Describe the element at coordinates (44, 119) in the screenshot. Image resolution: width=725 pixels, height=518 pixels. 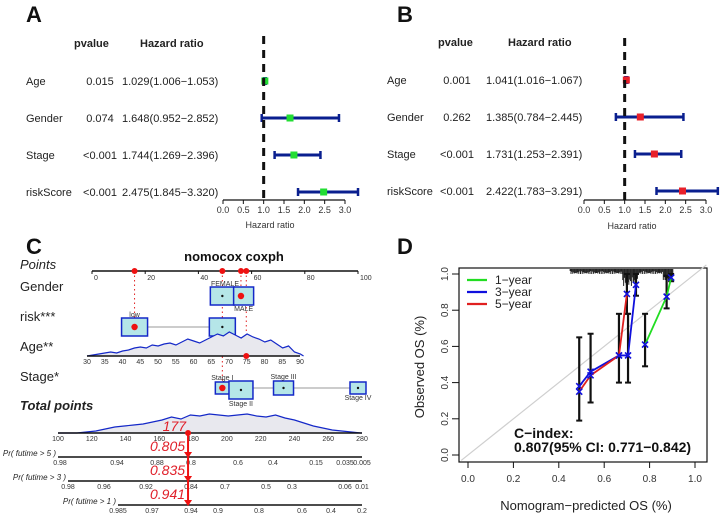
I see `row-name: Gender` at that location.